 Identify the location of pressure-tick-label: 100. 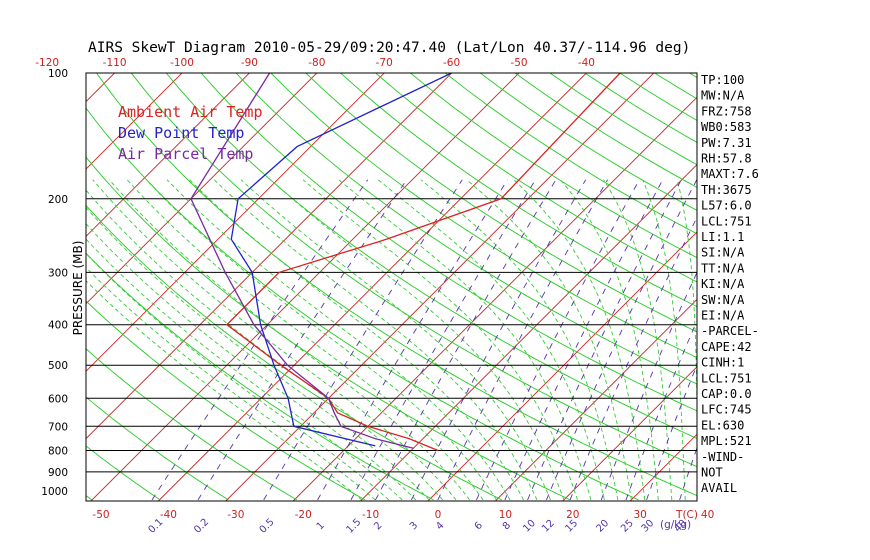
(58, 74).